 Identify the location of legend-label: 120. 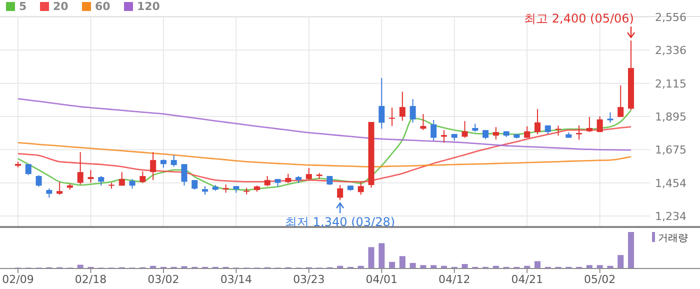
(148, 6).